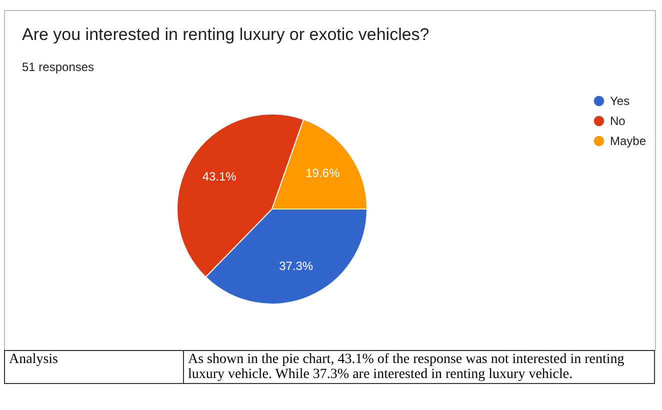 The width and height of the screenshot is (662, 410). What do you see at coordinates (94, 367) in the screenshot?
I see `text: Analysis` at bounding box center [94, 367].